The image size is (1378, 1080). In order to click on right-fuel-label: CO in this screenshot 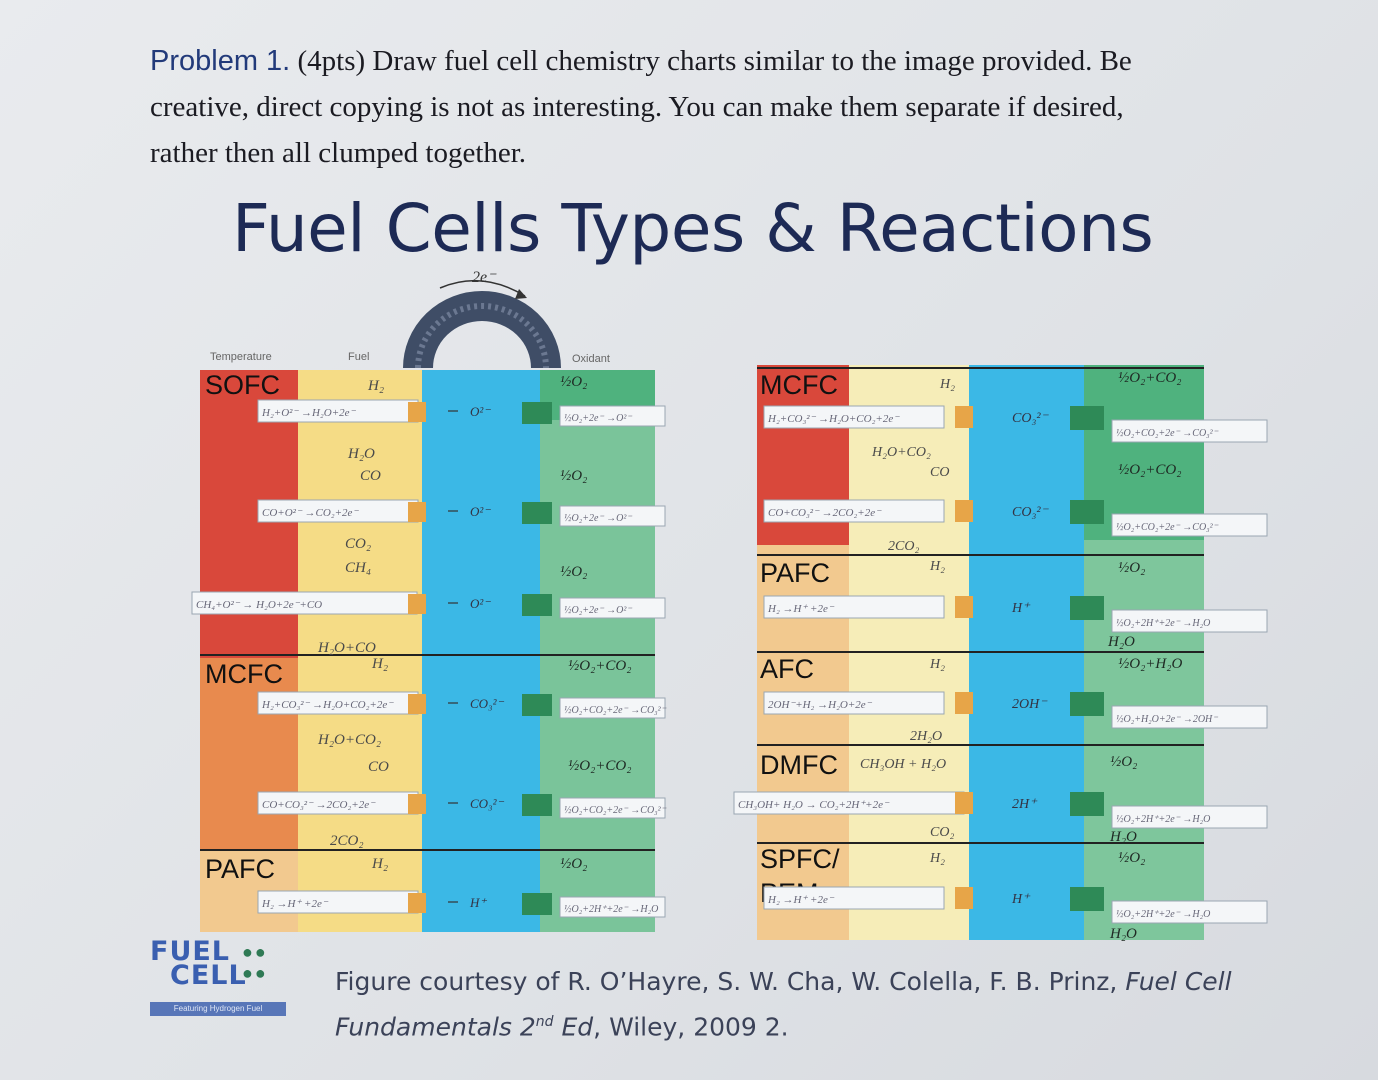, I will do `click(939, 472)`.